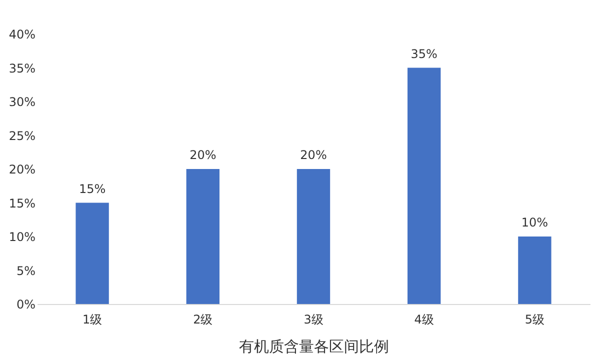 The width and height of the screenshot is (602, 362). What do you see at coordinates (22, 135) in the screenshot?
I see `y-tick-label: 25%` at bounding box center [22, 135].